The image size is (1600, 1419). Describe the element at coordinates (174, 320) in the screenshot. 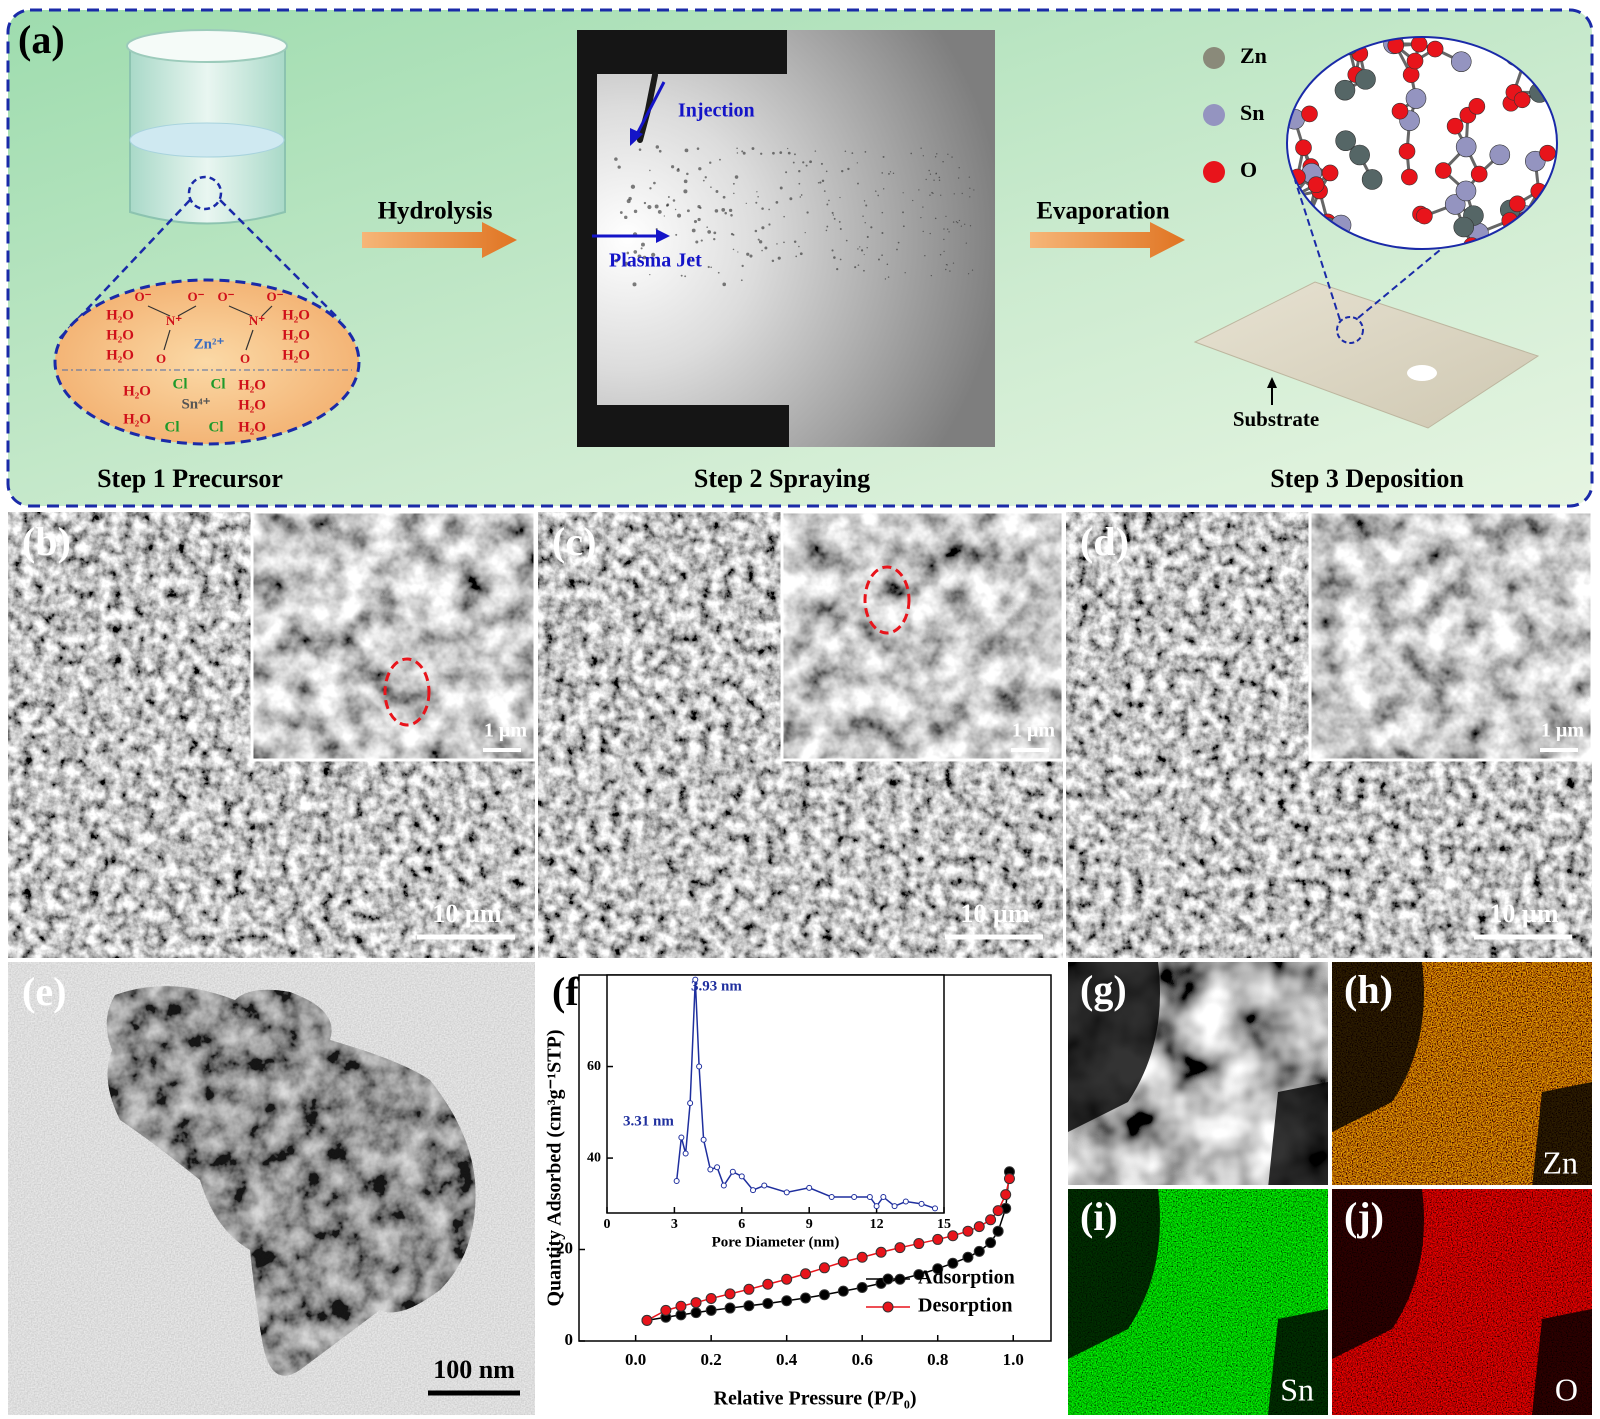

I see `nitrogen-label: N⁺` at that location.